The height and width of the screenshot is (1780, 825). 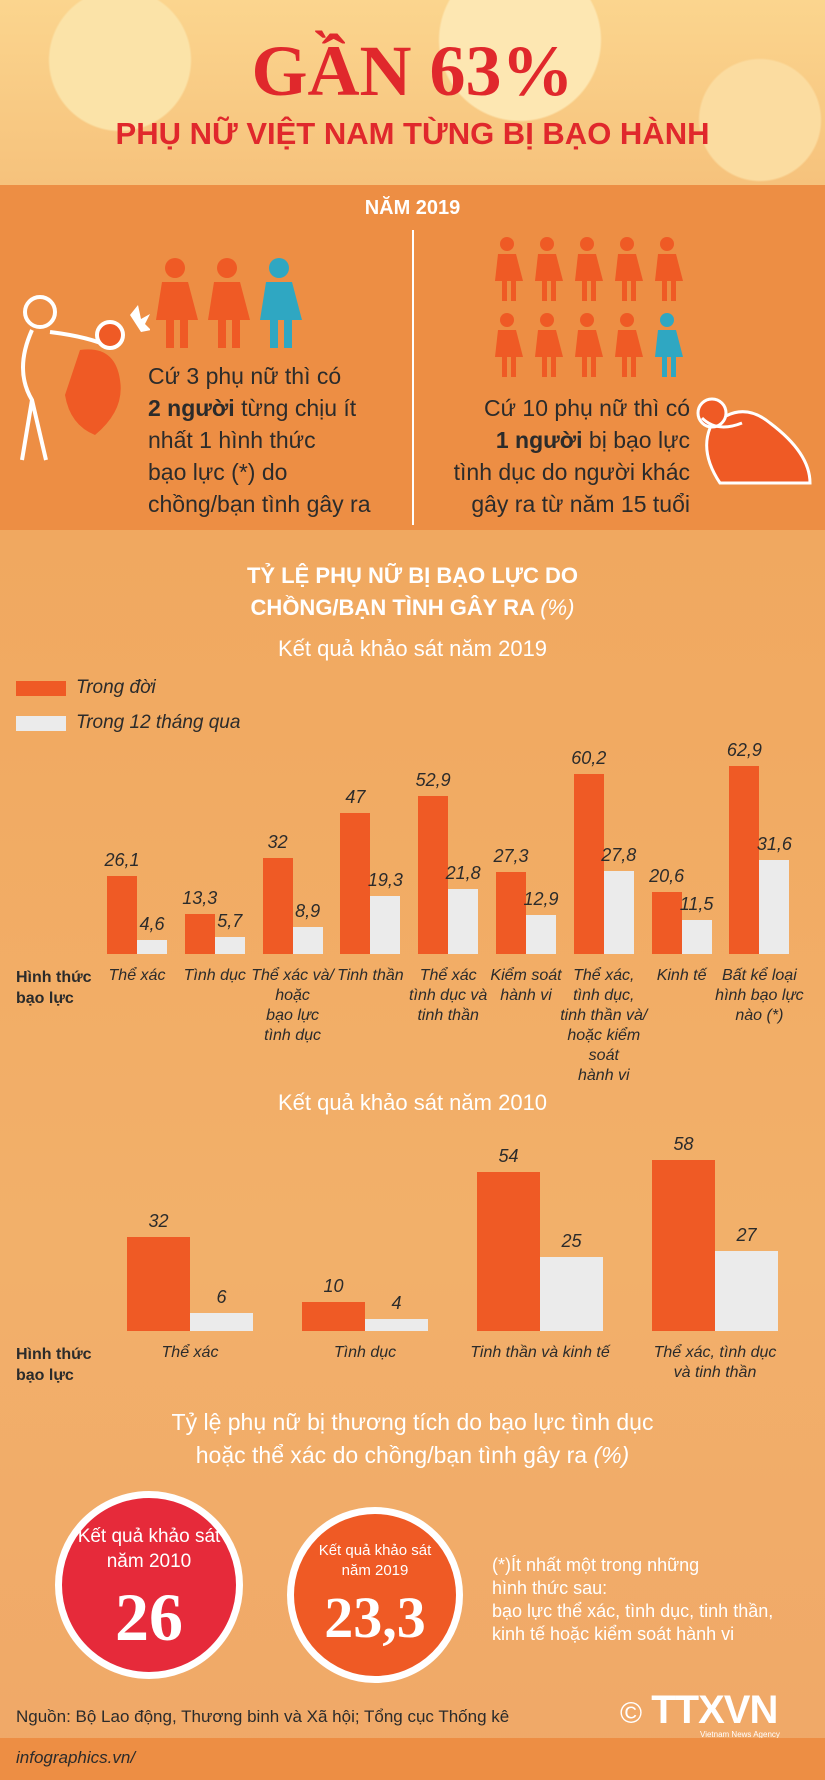 I want to click on divider-line, so click(x=413, y=377).